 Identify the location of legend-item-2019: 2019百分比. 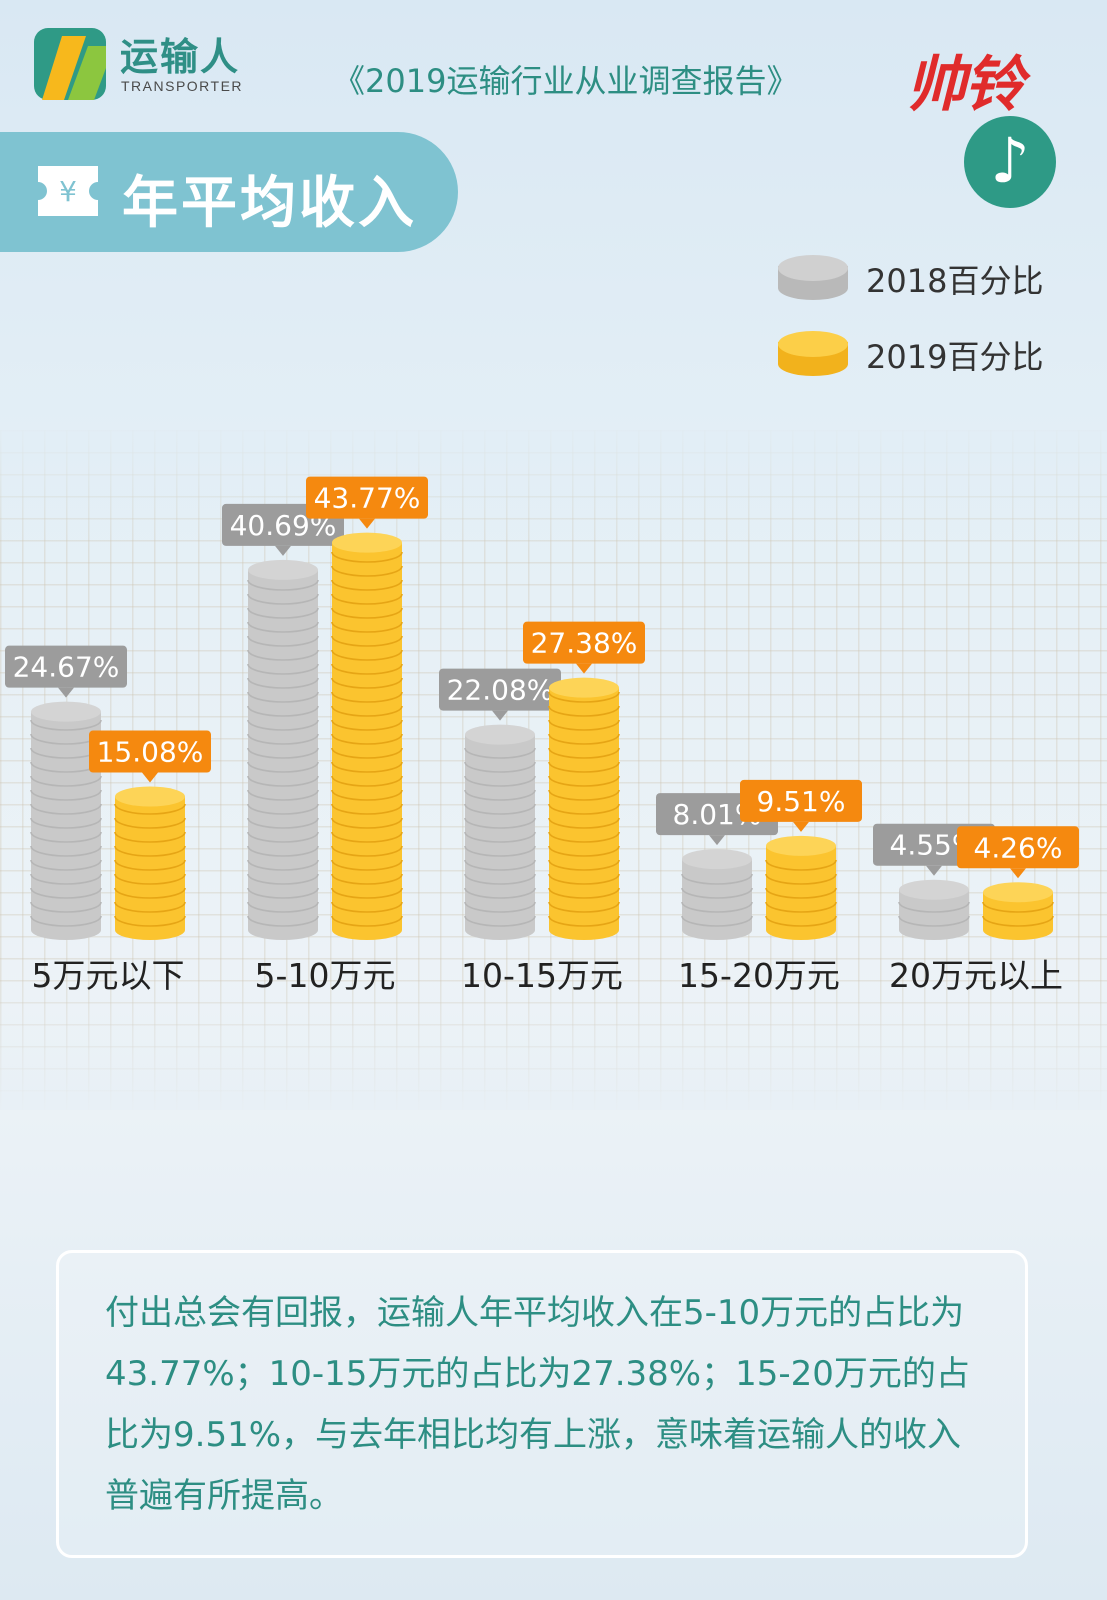
(921, 354).